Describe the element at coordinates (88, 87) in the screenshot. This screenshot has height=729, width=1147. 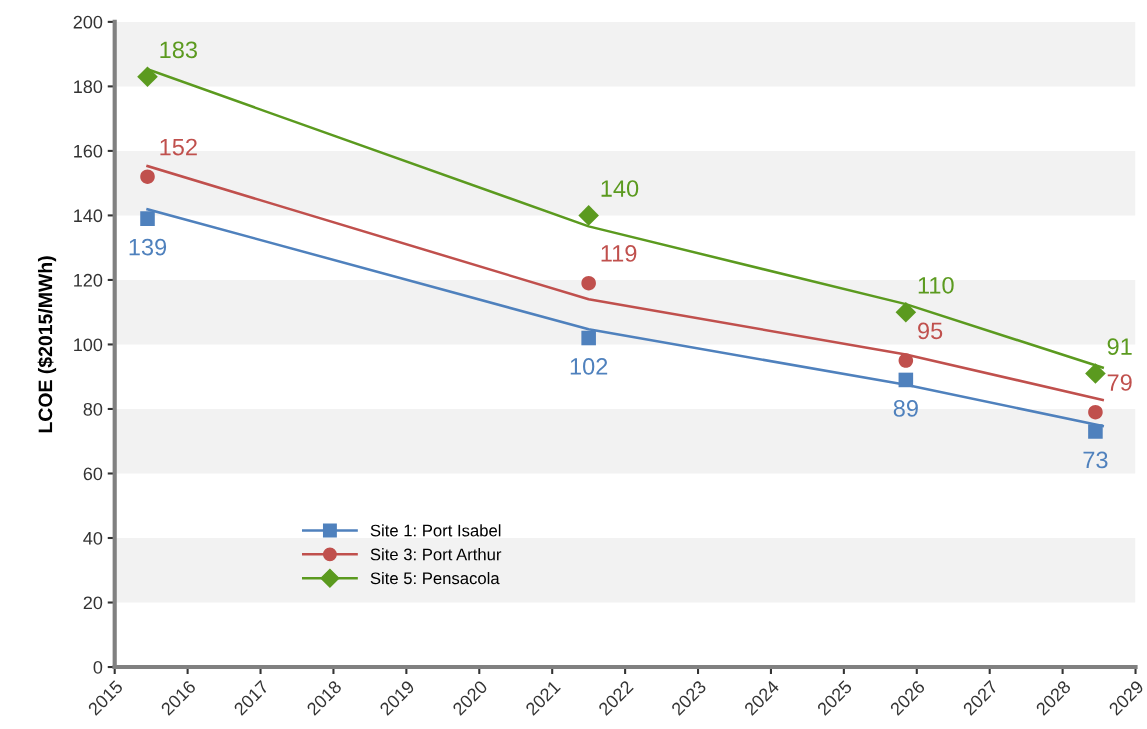
I see `y-tick-label: 180` at that location.